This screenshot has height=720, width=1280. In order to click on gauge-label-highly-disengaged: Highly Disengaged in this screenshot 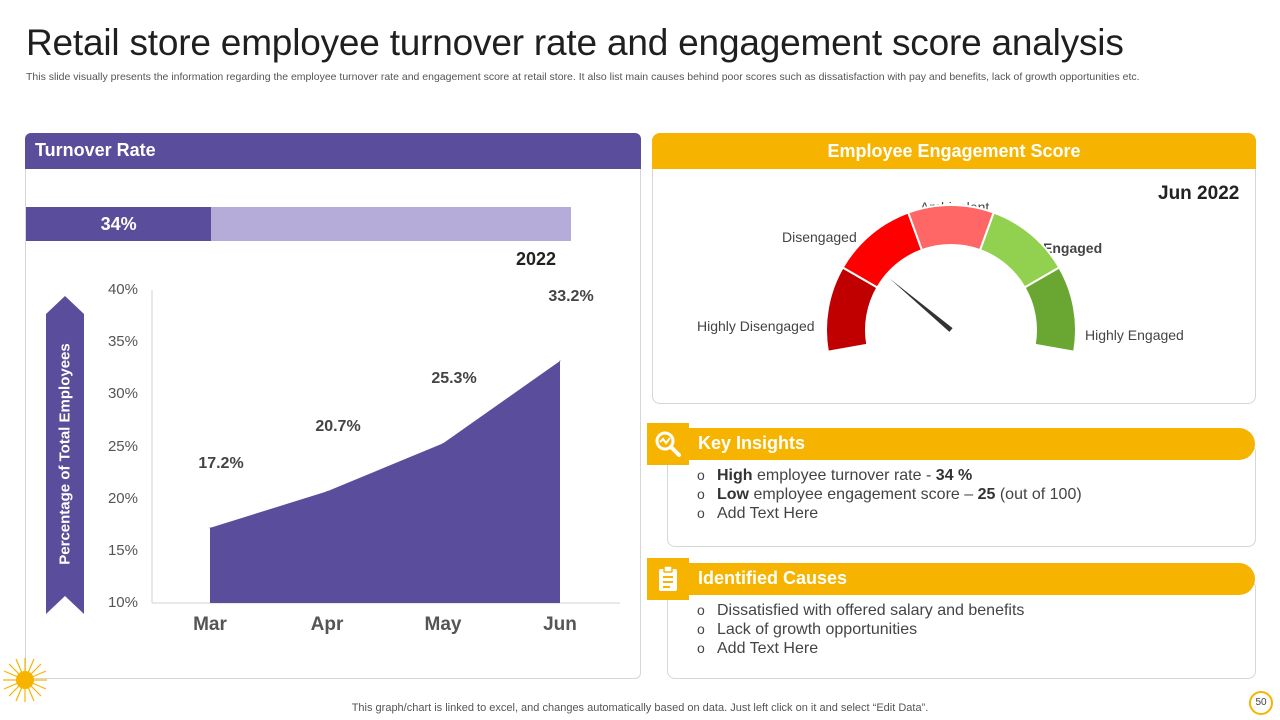, I will do `click(756, 326)`.